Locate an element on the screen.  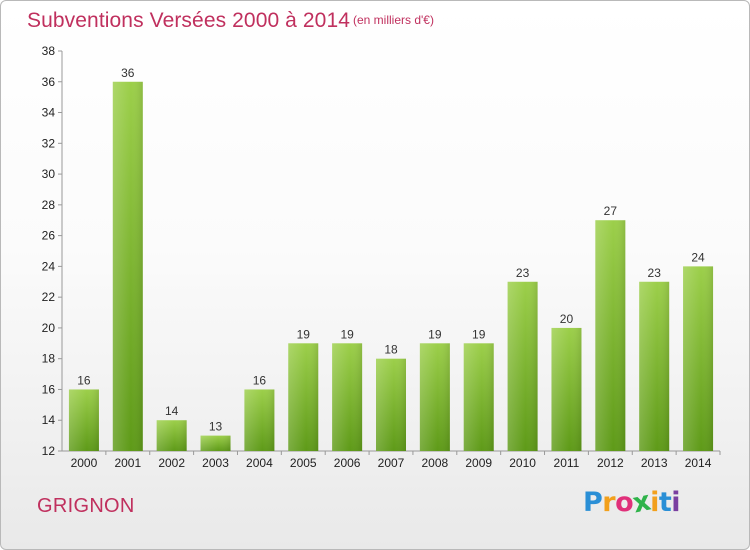
value-label-2006: 19 is located at coordinates (347, 334).